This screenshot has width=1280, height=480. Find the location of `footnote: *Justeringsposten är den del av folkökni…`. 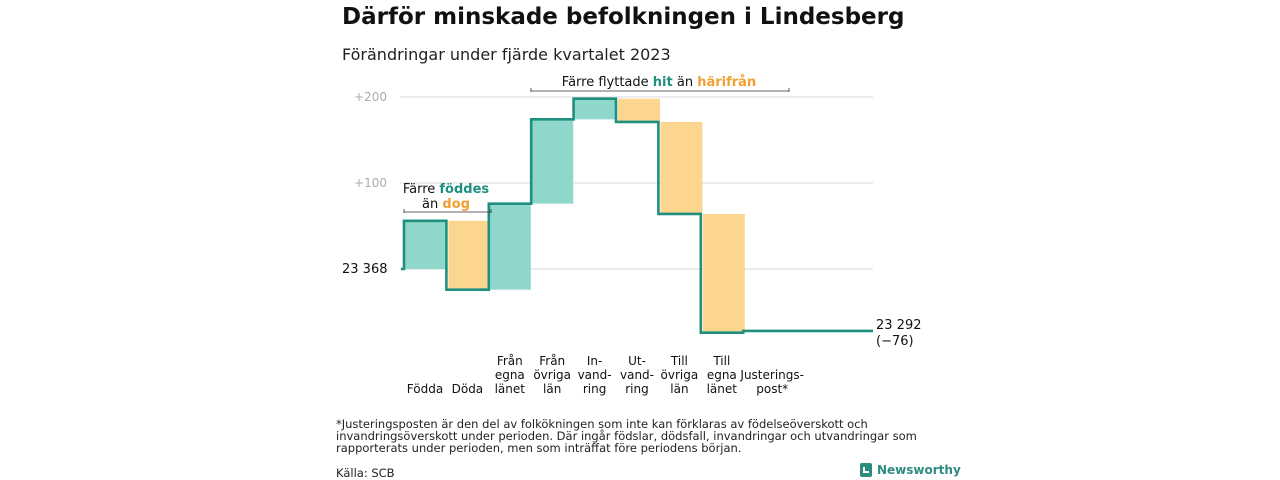

footnote: *Justeringsposten är den del av folkökni… is located at coordinates (626, 436).